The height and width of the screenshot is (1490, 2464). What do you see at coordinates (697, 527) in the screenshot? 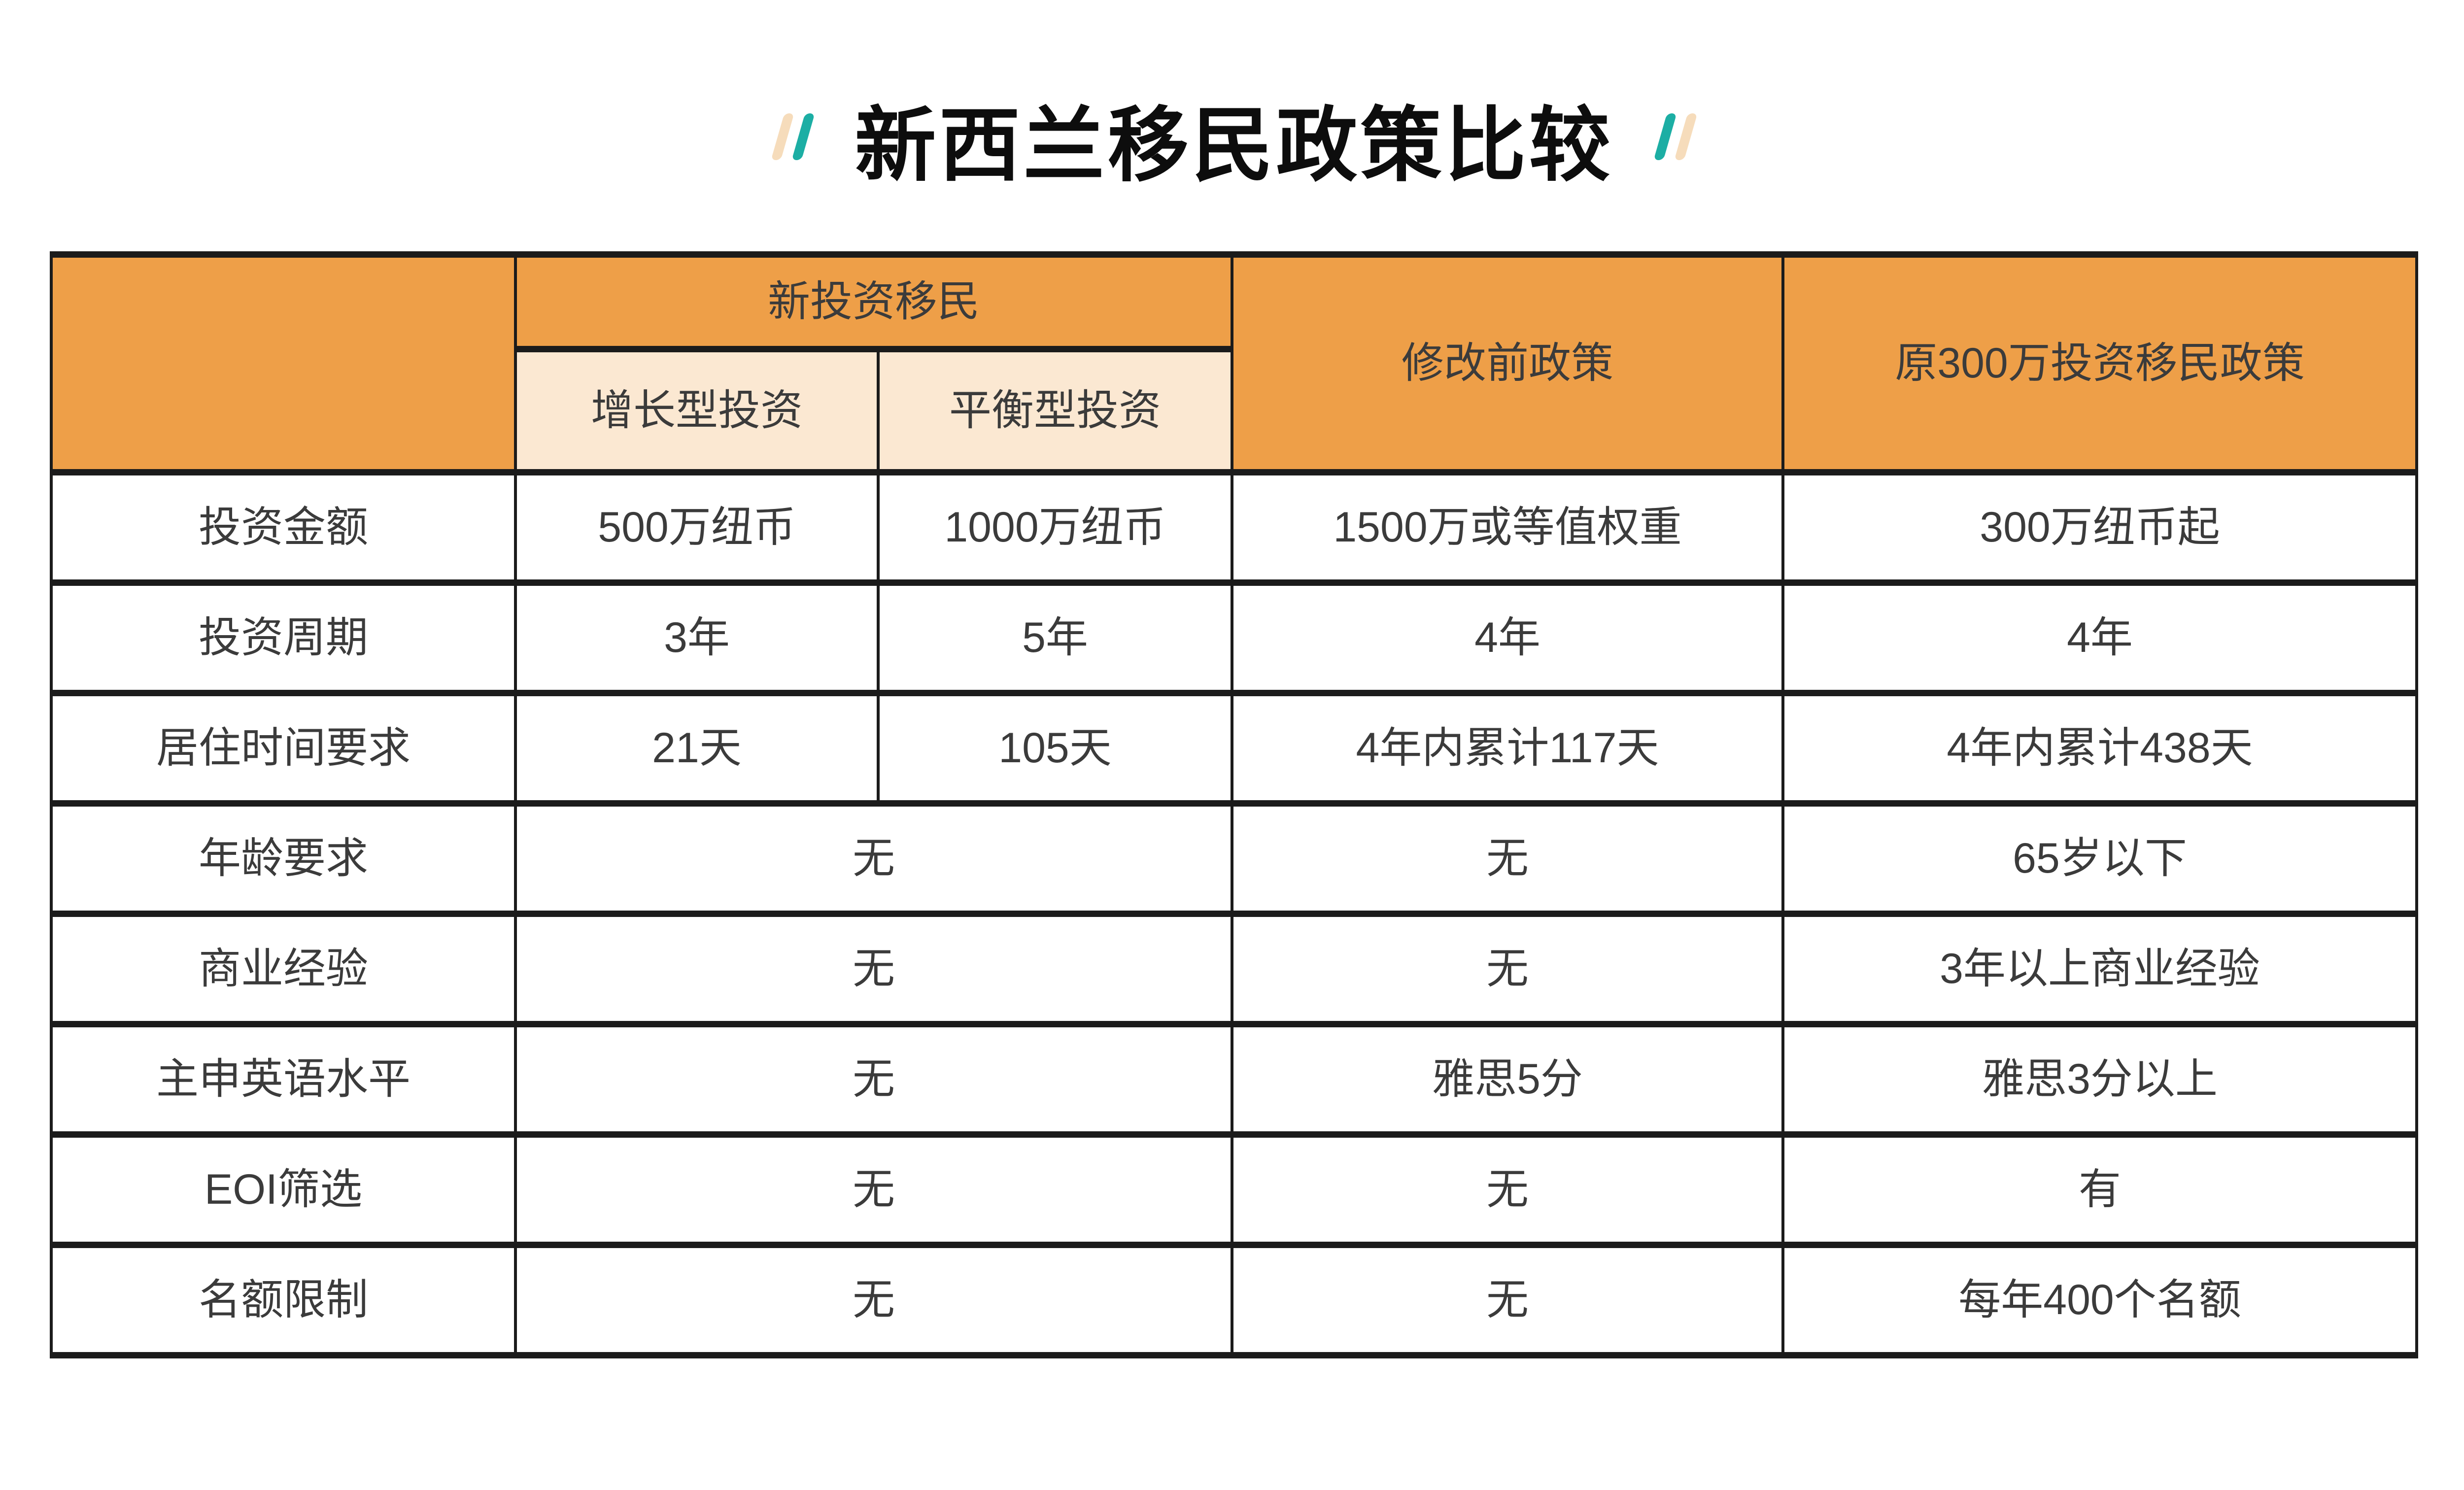
I see `value-cell: 500万纽币` at bounding box center [697, 527].